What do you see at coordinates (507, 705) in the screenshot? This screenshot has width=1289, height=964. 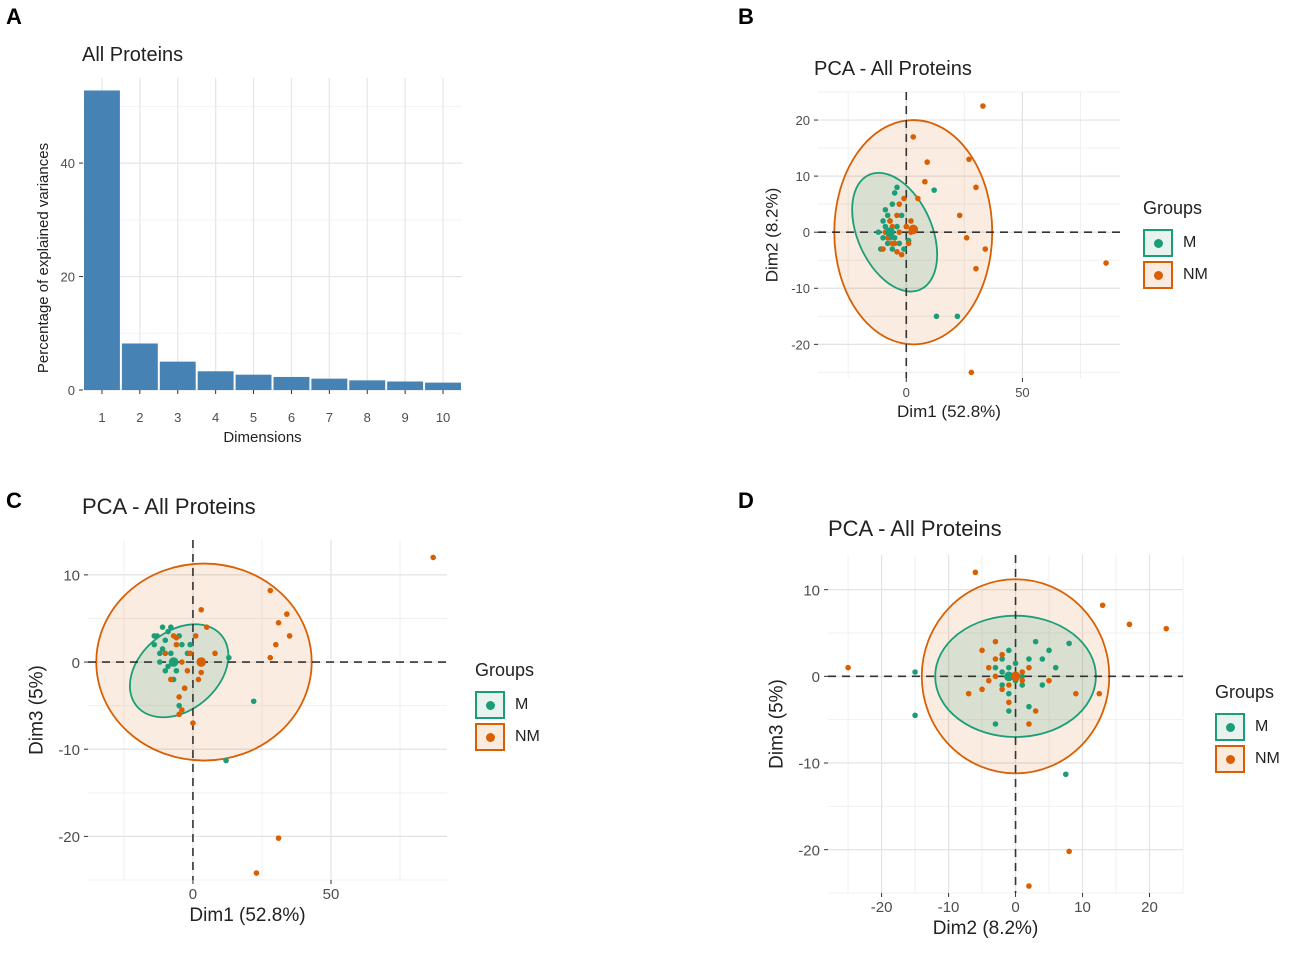 I see `legend-c-item-m: M` at bounding box center [507, 705].